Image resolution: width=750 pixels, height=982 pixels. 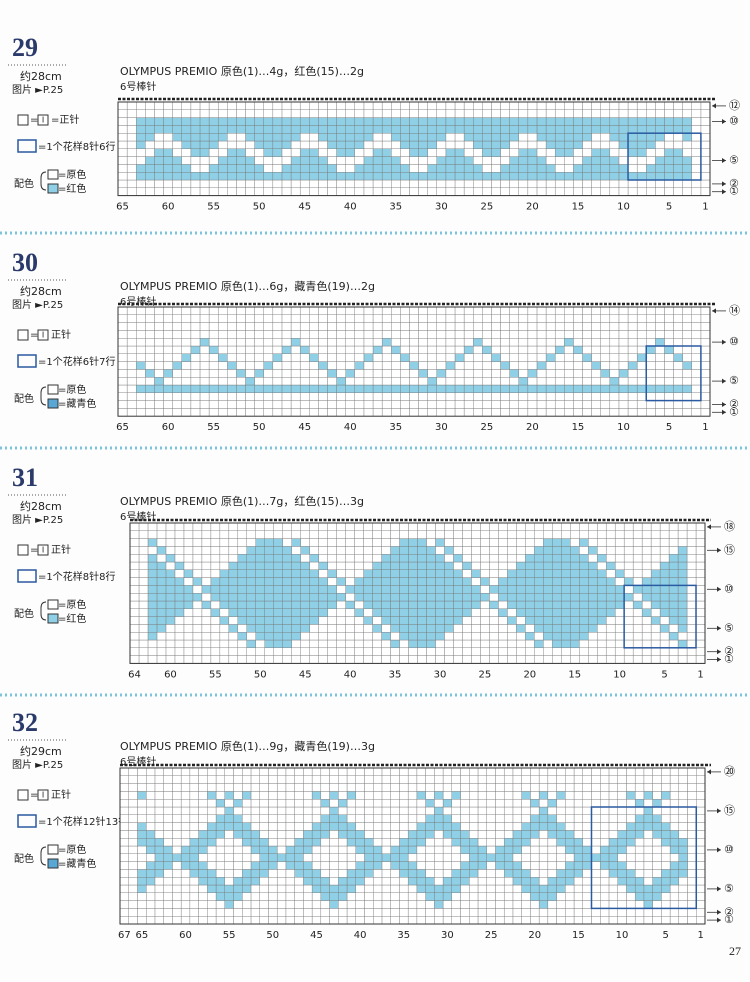 I want to click on column-label: 45, so click(x=304, y=427).